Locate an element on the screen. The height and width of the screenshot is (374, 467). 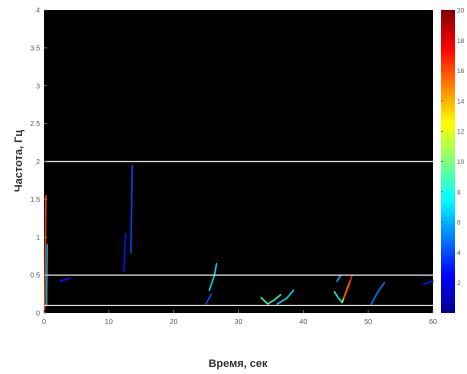
y-tick-label: 2 is located at coordinates (38, 162).